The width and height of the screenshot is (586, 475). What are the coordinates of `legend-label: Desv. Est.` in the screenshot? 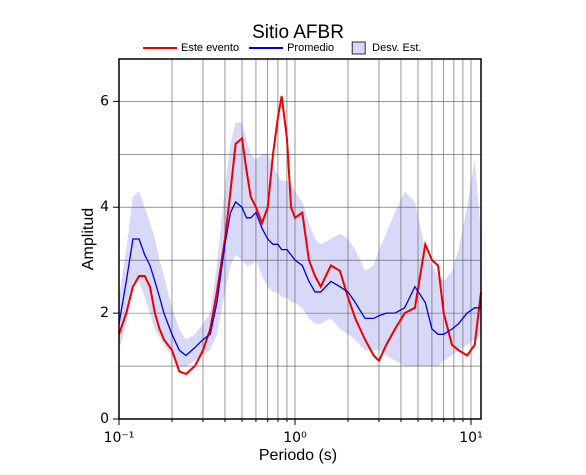 It's located at (396, 48).